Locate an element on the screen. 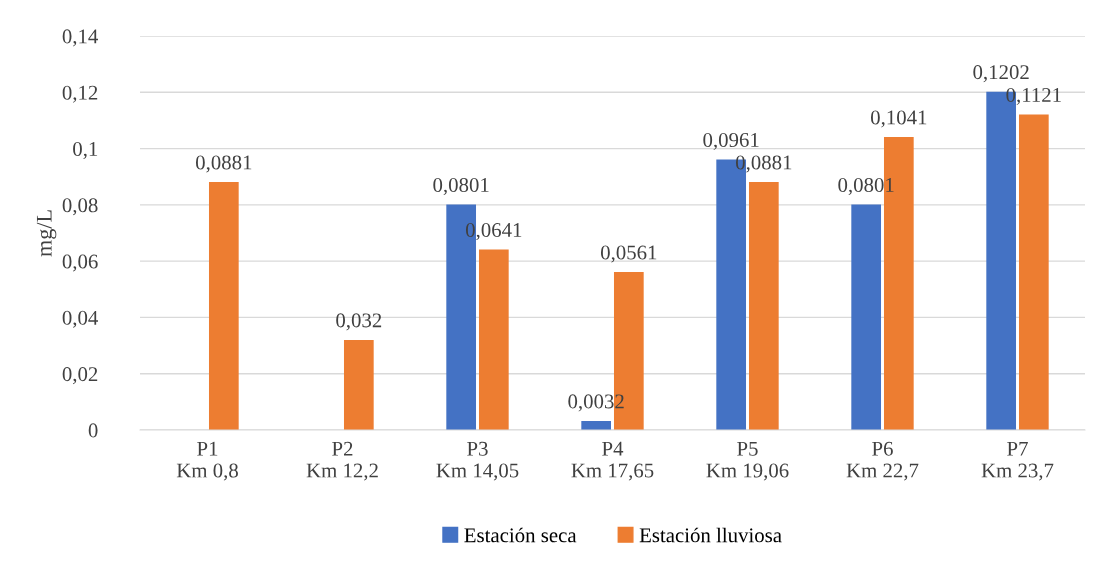  data-label: 0,032 is located at coordinates (359, 322).